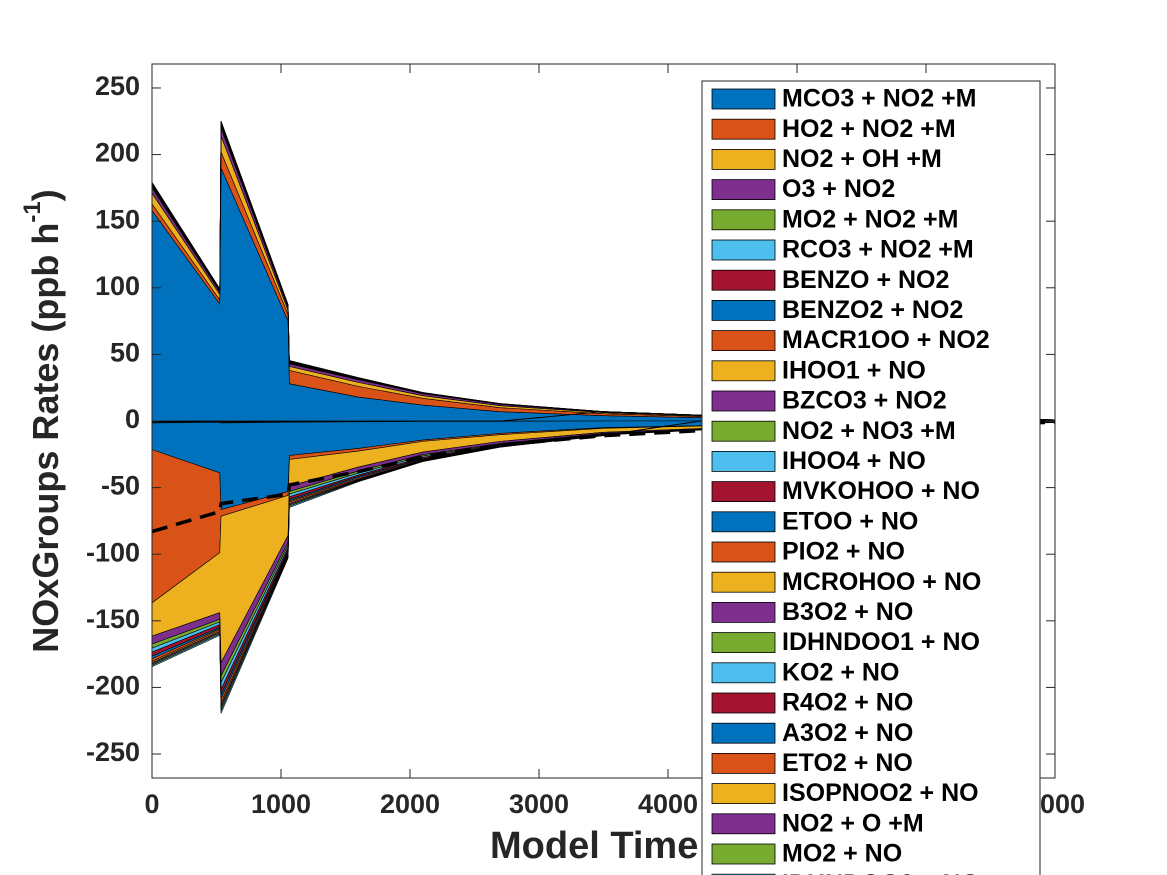 The width and height of the screenshot is (1167, 875). I want to click on legend-label: MVKOHOO + NO, so click(881, 491).